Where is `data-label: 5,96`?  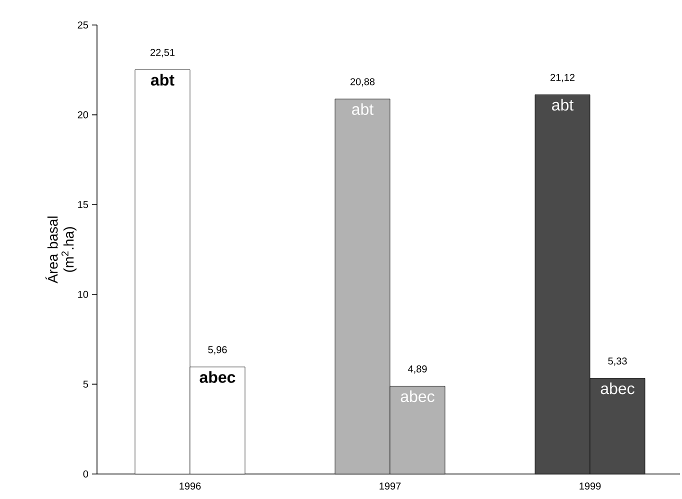 data-label: 5,96 is located at coordinates (217, 350).